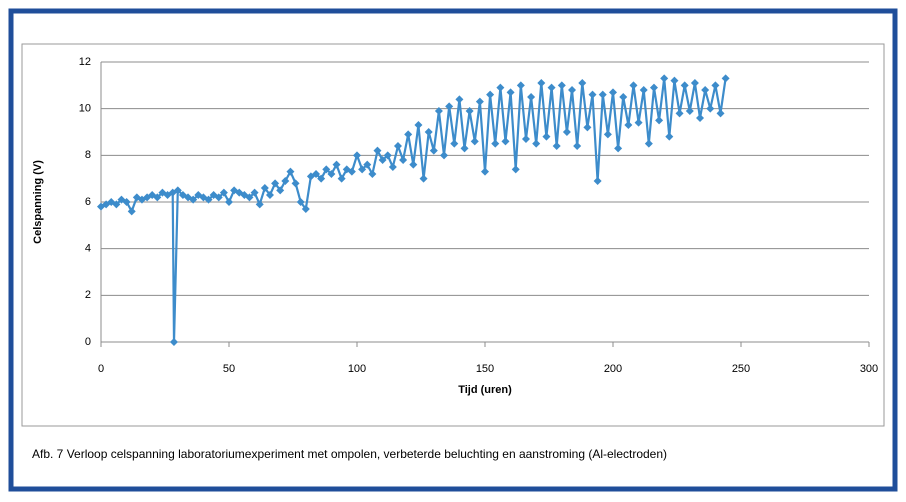 This screenshot has height=502, width=906. What do you see at coordinates (88, 249) in the screenshot?
I see `y-tick-label: 4` at bounding box center [88, 249].